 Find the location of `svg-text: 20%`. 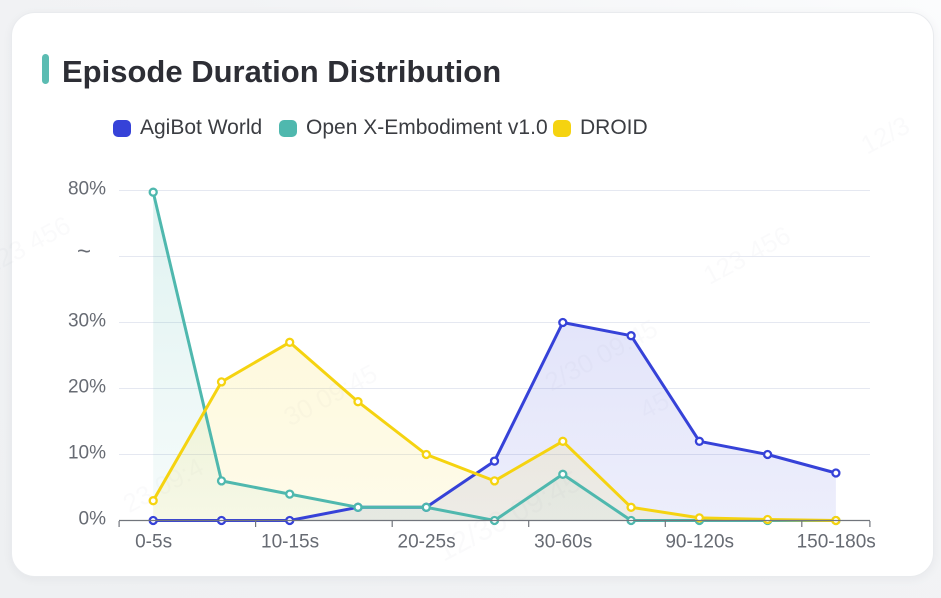

svg-text: 20% is located at coordinates (87, 386).